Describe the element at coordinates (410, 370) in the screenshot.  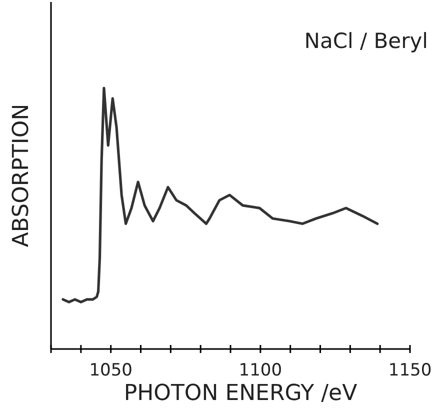
I see `x-tick-label: 1150` at that location.